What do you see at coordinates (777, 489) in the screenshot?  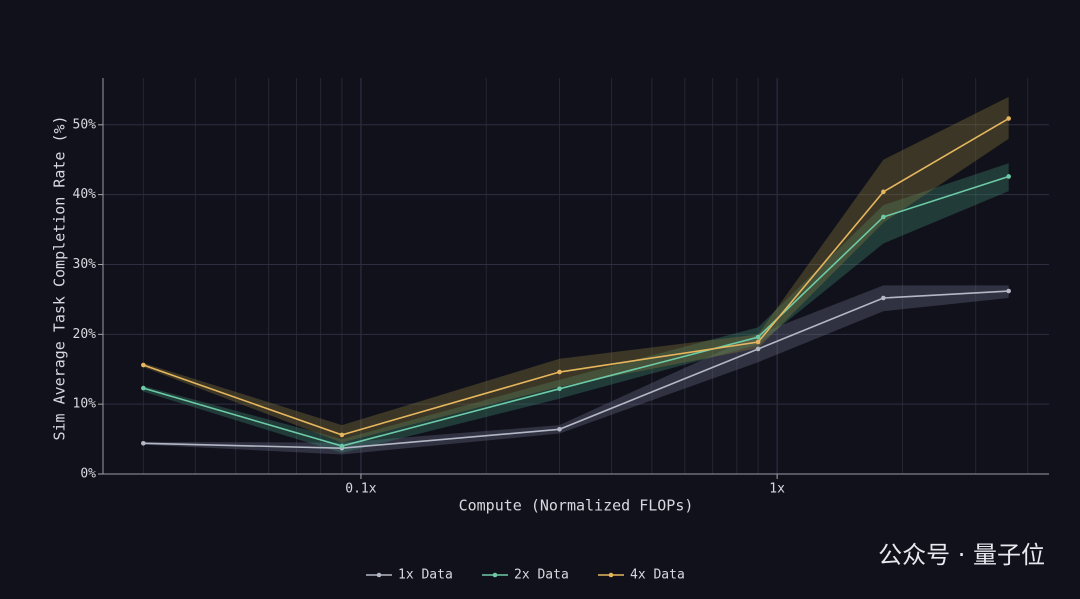 I see `x-tick-label: 1x` at bounding box center [777, 489].